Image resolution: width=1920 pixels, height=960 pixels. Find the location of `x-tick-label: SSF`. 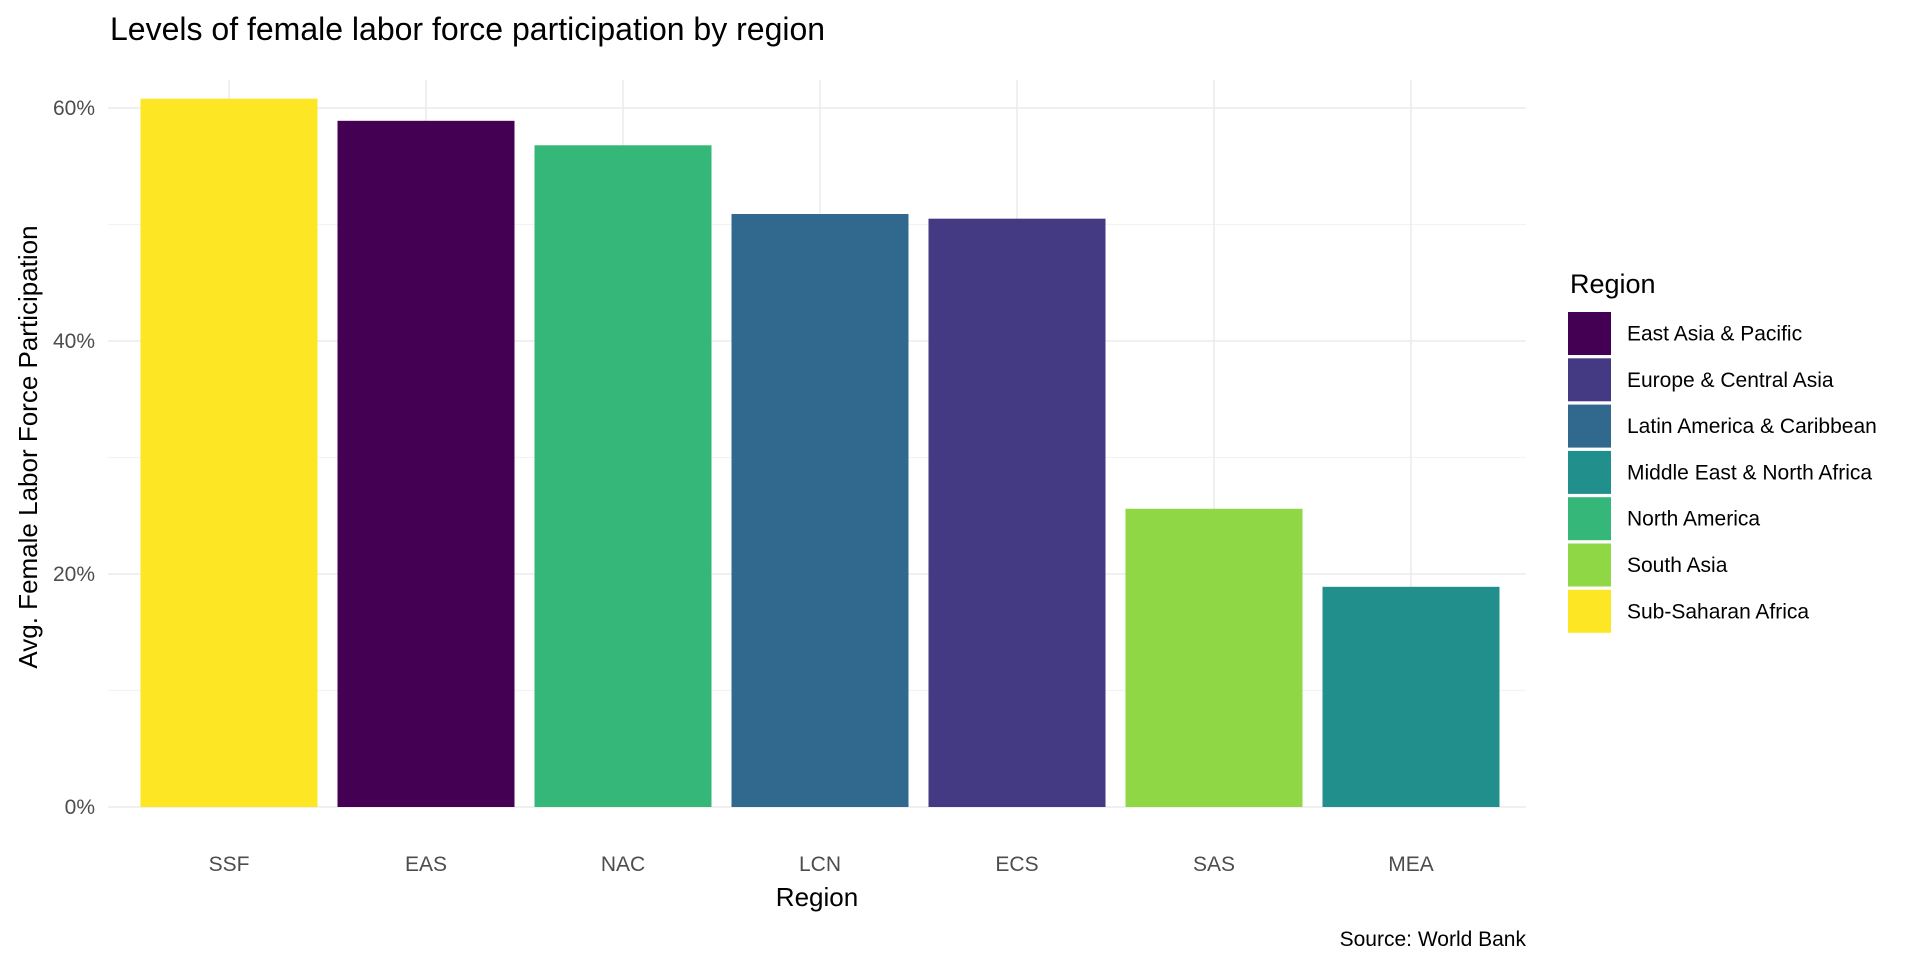

x-tick-label: SSF is located at coordinates (229, 864).